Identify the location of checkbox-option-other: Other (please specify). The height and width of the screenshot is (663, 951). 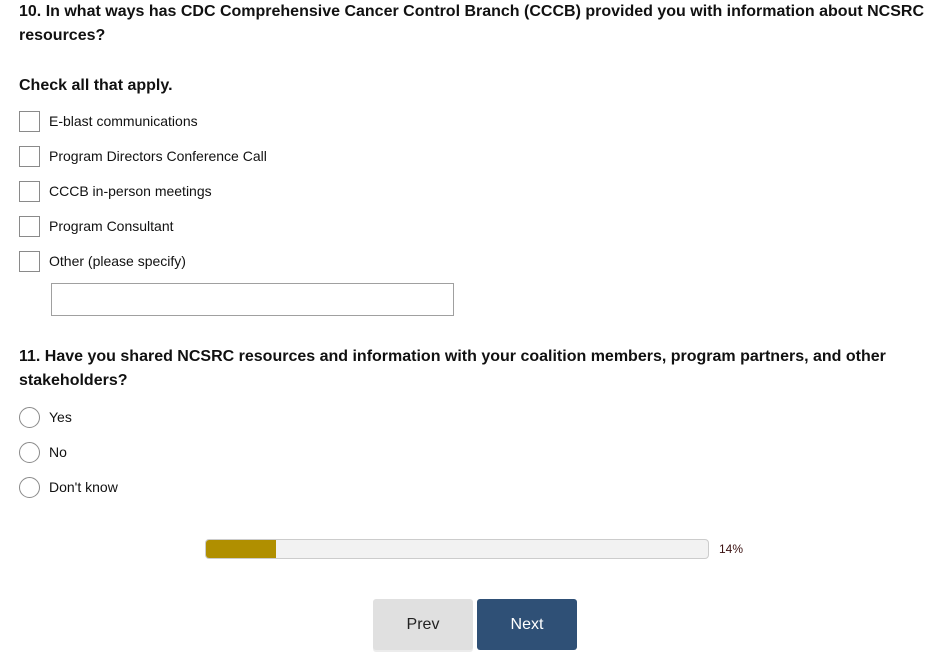
(102, 261).